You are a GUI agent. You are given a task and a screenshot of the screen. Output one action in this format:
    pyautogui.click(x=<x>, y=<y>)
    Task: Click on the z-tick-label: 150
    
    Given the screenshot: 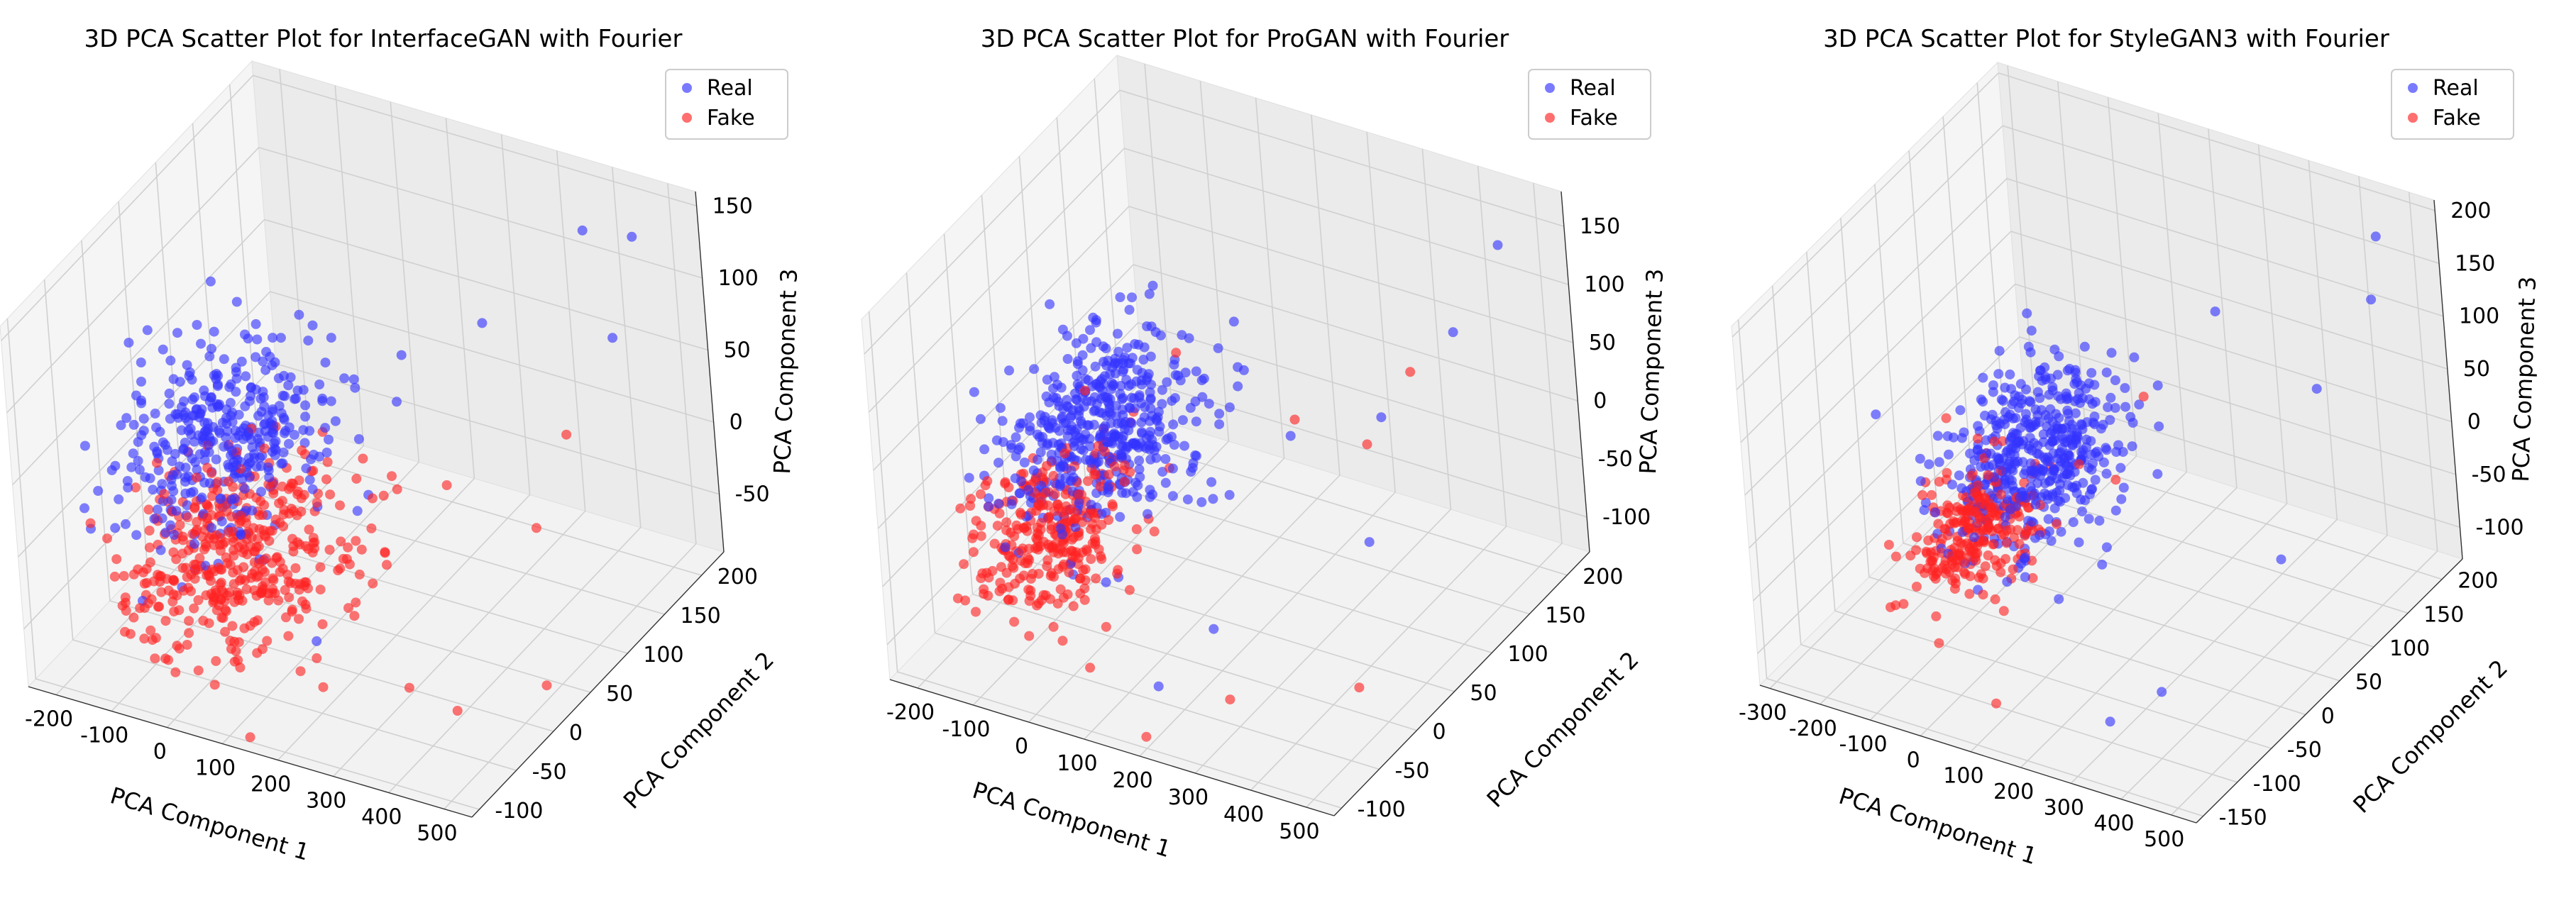 What is the action you would take?
    pyautogui.click(x=1600, y=227)
    